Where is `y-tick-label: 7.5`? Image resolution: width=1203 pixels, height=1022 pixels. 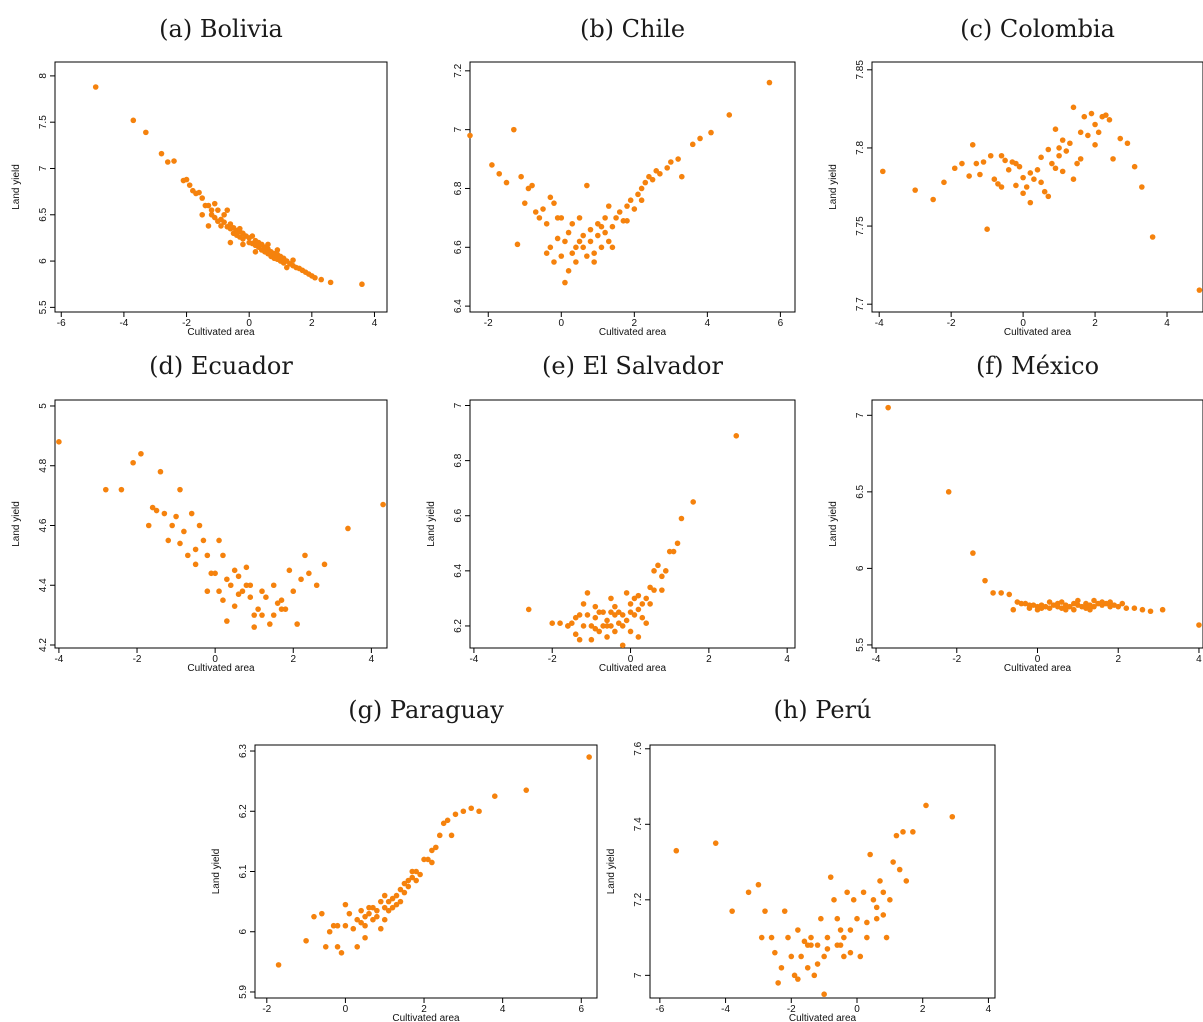 y-tick-label: 7.5 is located at coordinates (43, 122).